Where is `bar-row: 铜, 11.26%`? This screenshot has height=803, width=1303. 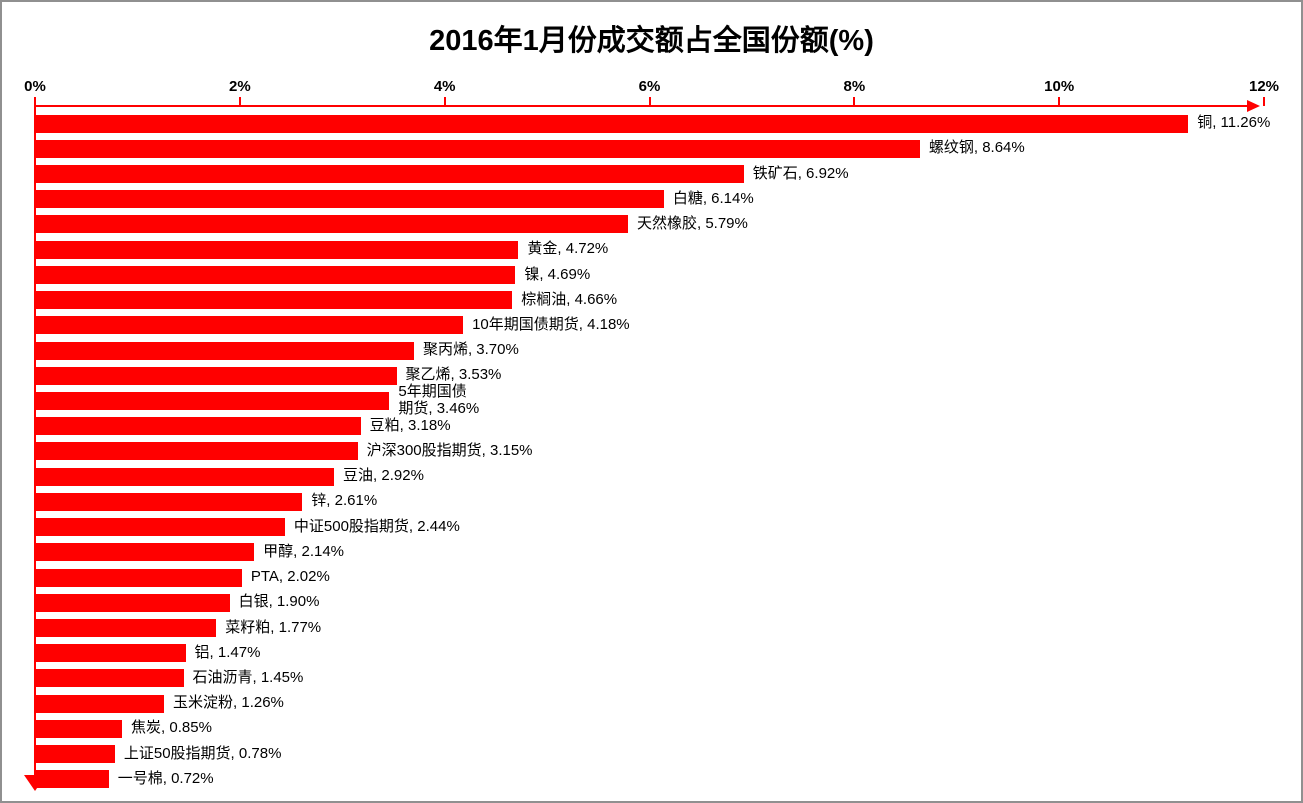
bar-row: 铜, 11.26% is located at coordinates (652, 123).